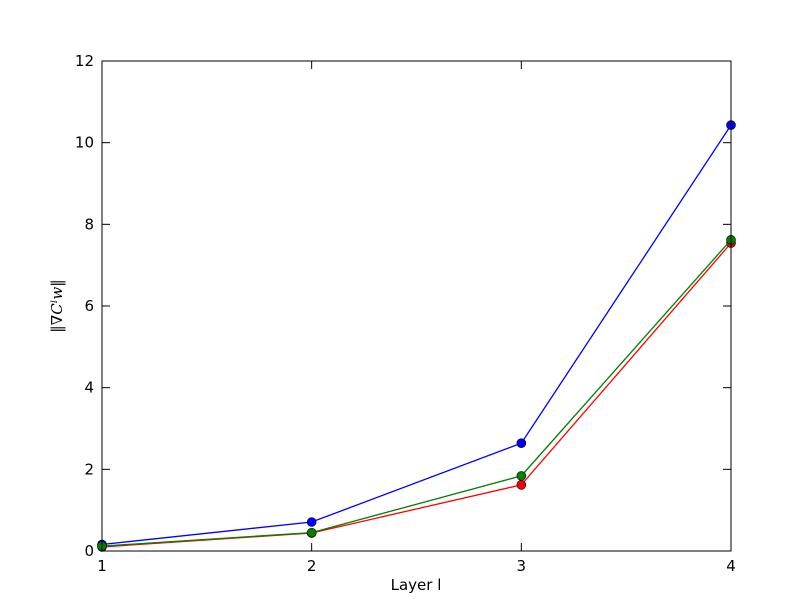 Image resolution: width=812 pixels, height=612 pixels. I want to click on y-tick-label: 6, so click(89, 306).